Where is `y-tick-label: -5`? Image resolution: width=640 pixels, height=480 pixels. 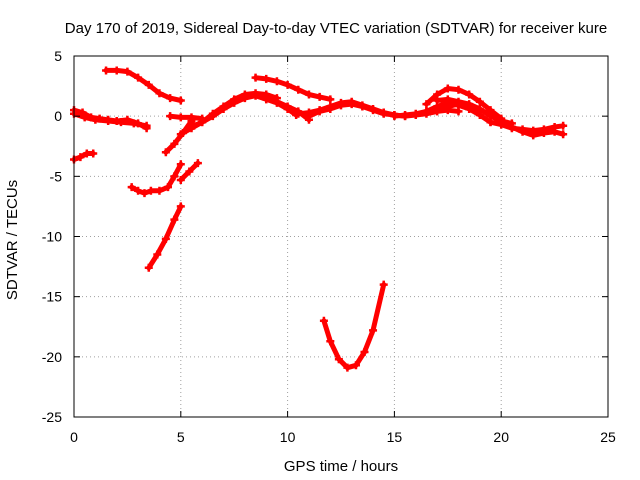 y-tick-label: -5 is located at coordinates (56, 176).